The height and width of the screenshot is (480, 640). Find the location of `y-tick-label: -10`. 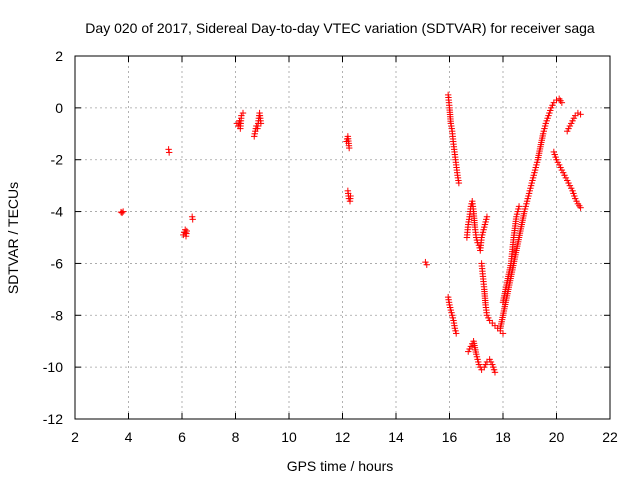

y-tick-label: -10 is located at coordinates (53, 367).